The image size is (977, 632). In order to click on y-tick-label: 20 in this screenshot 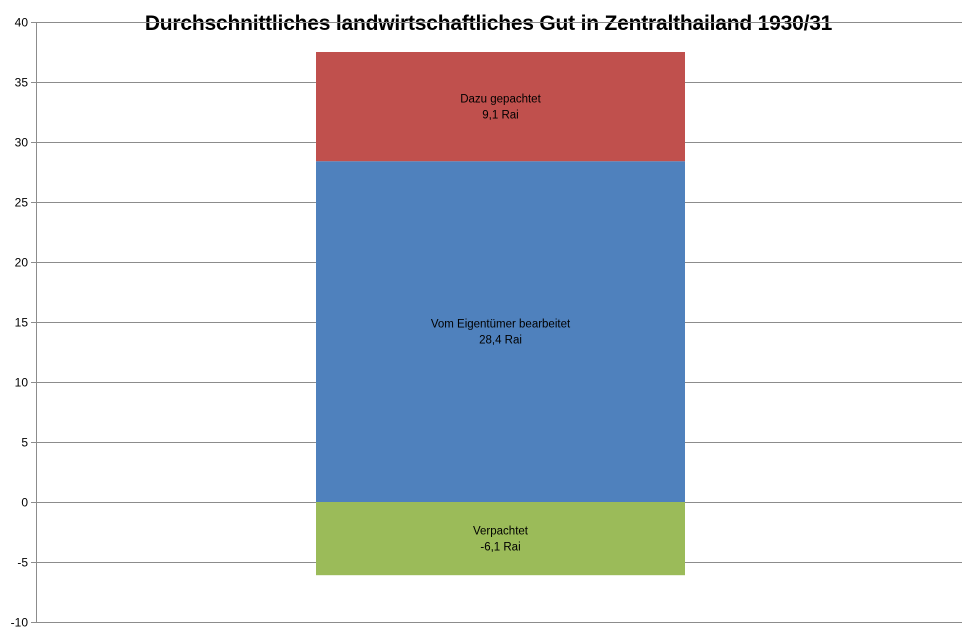, I will do `click(22, 263)`.